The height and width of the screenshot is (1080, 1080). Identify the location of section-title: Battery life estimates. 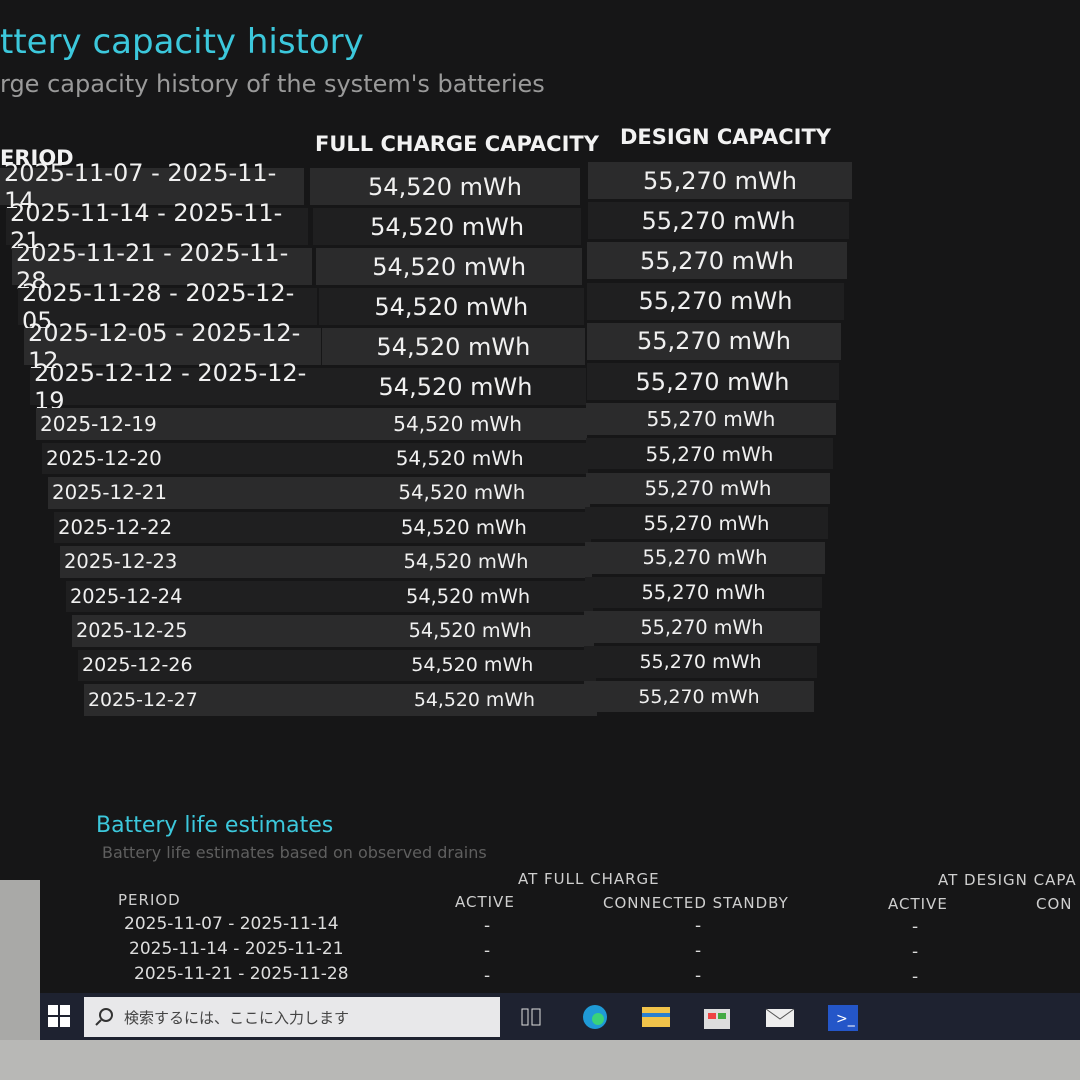
(215, 825).